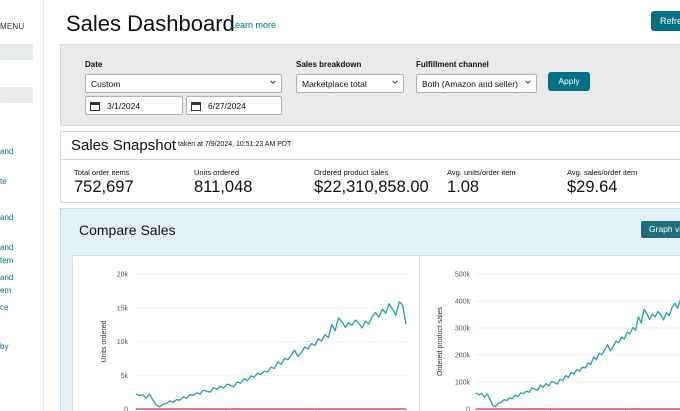 Image resolution: width=680 pixels, height=411 pixels. I want to click on end-date-field: 6/27/2024, so click(234, 105).